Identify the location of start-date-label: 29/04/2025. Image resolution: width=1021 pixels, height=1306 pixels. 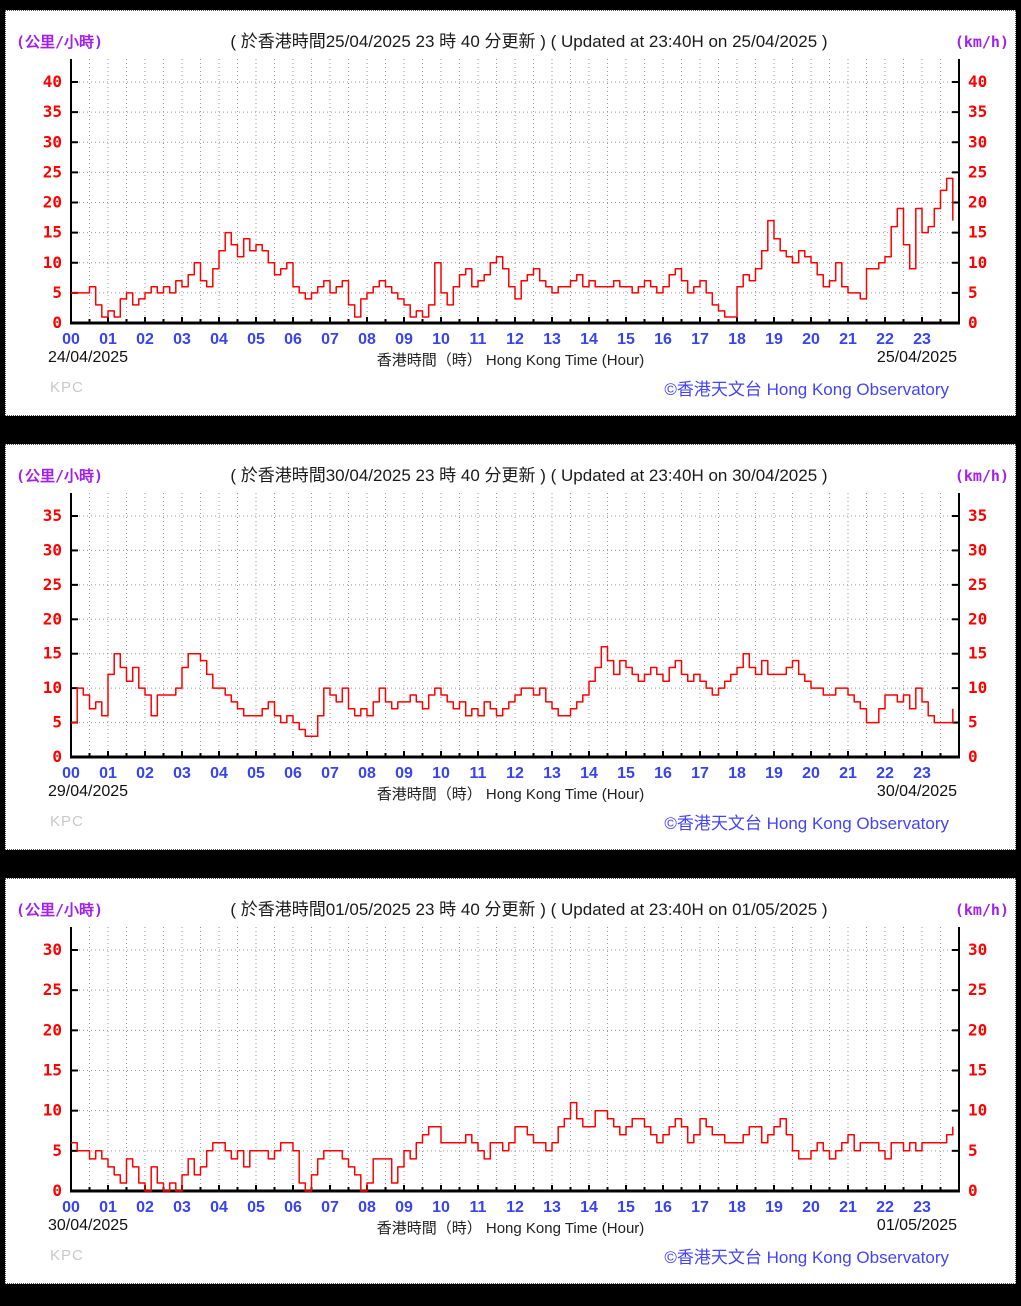
(88, 791).